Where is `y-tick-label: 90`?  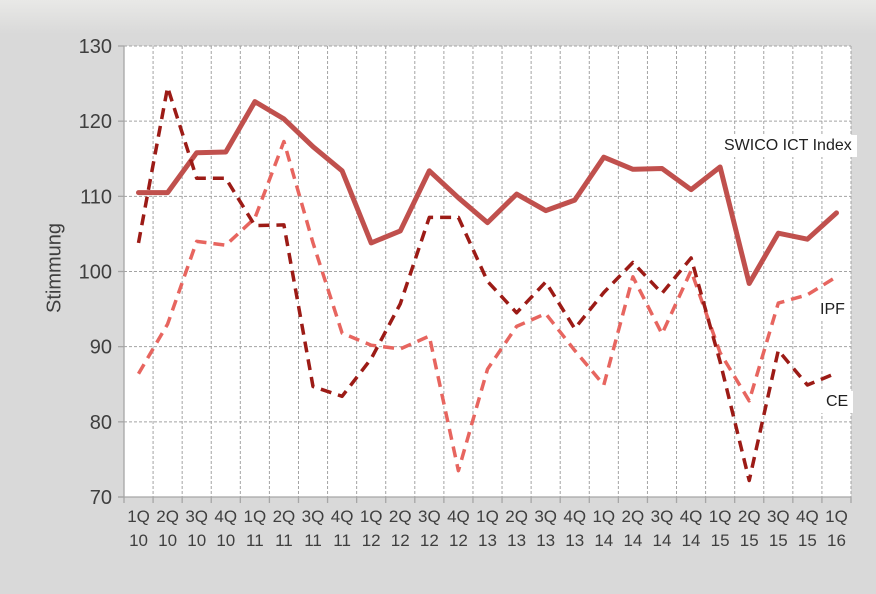 y-tick-label: 90 is located at coordinates (101, 348).